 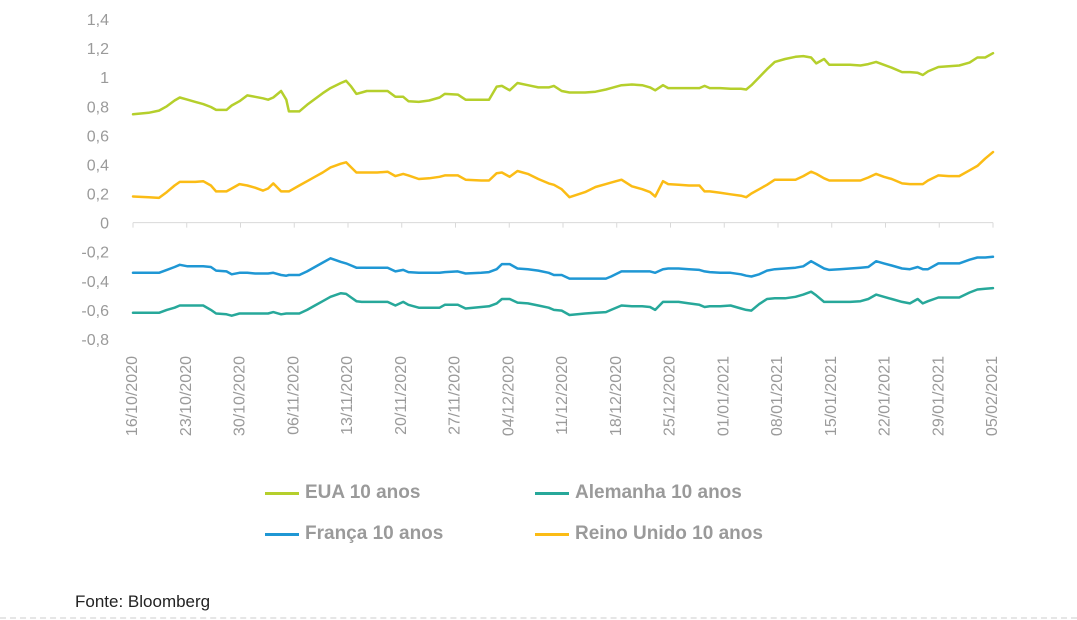 What do you see at coordinates (282, 493) in the screenshot?
I see `legend-swatch-eua` at bounding box center [282, 493].